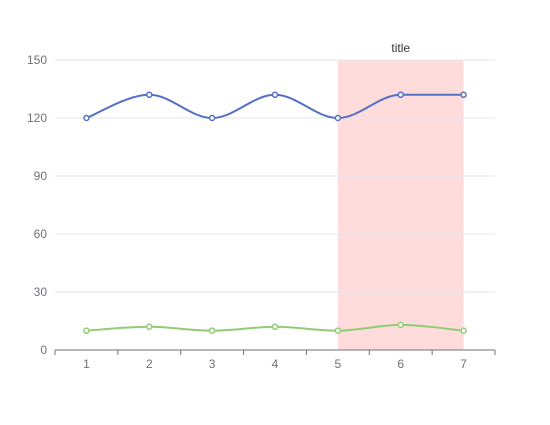 The image size is (550, 425). Describe the element at coordinates (400, 364) in the screenshot. I see `x-tick-label: 6` at that location.